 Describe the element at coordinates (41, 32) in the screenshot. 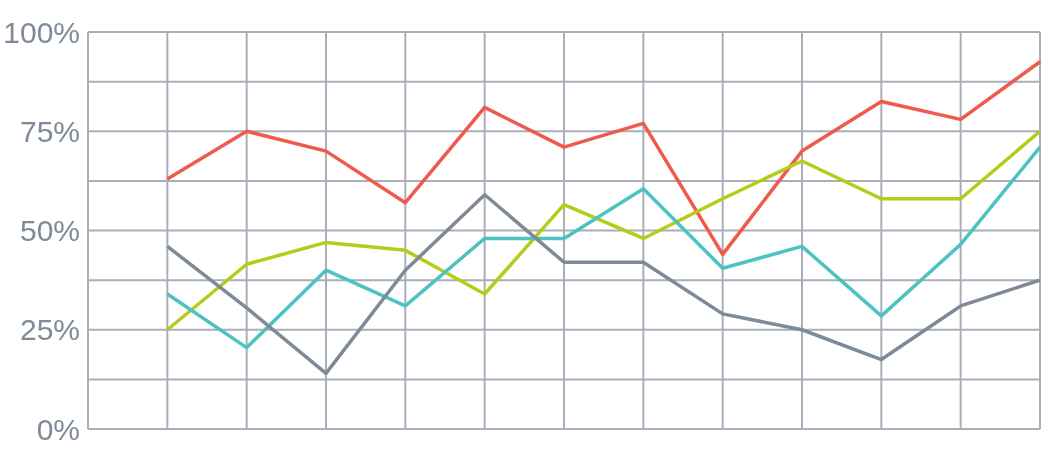

I see `y-tick-label: 100%` at that location.